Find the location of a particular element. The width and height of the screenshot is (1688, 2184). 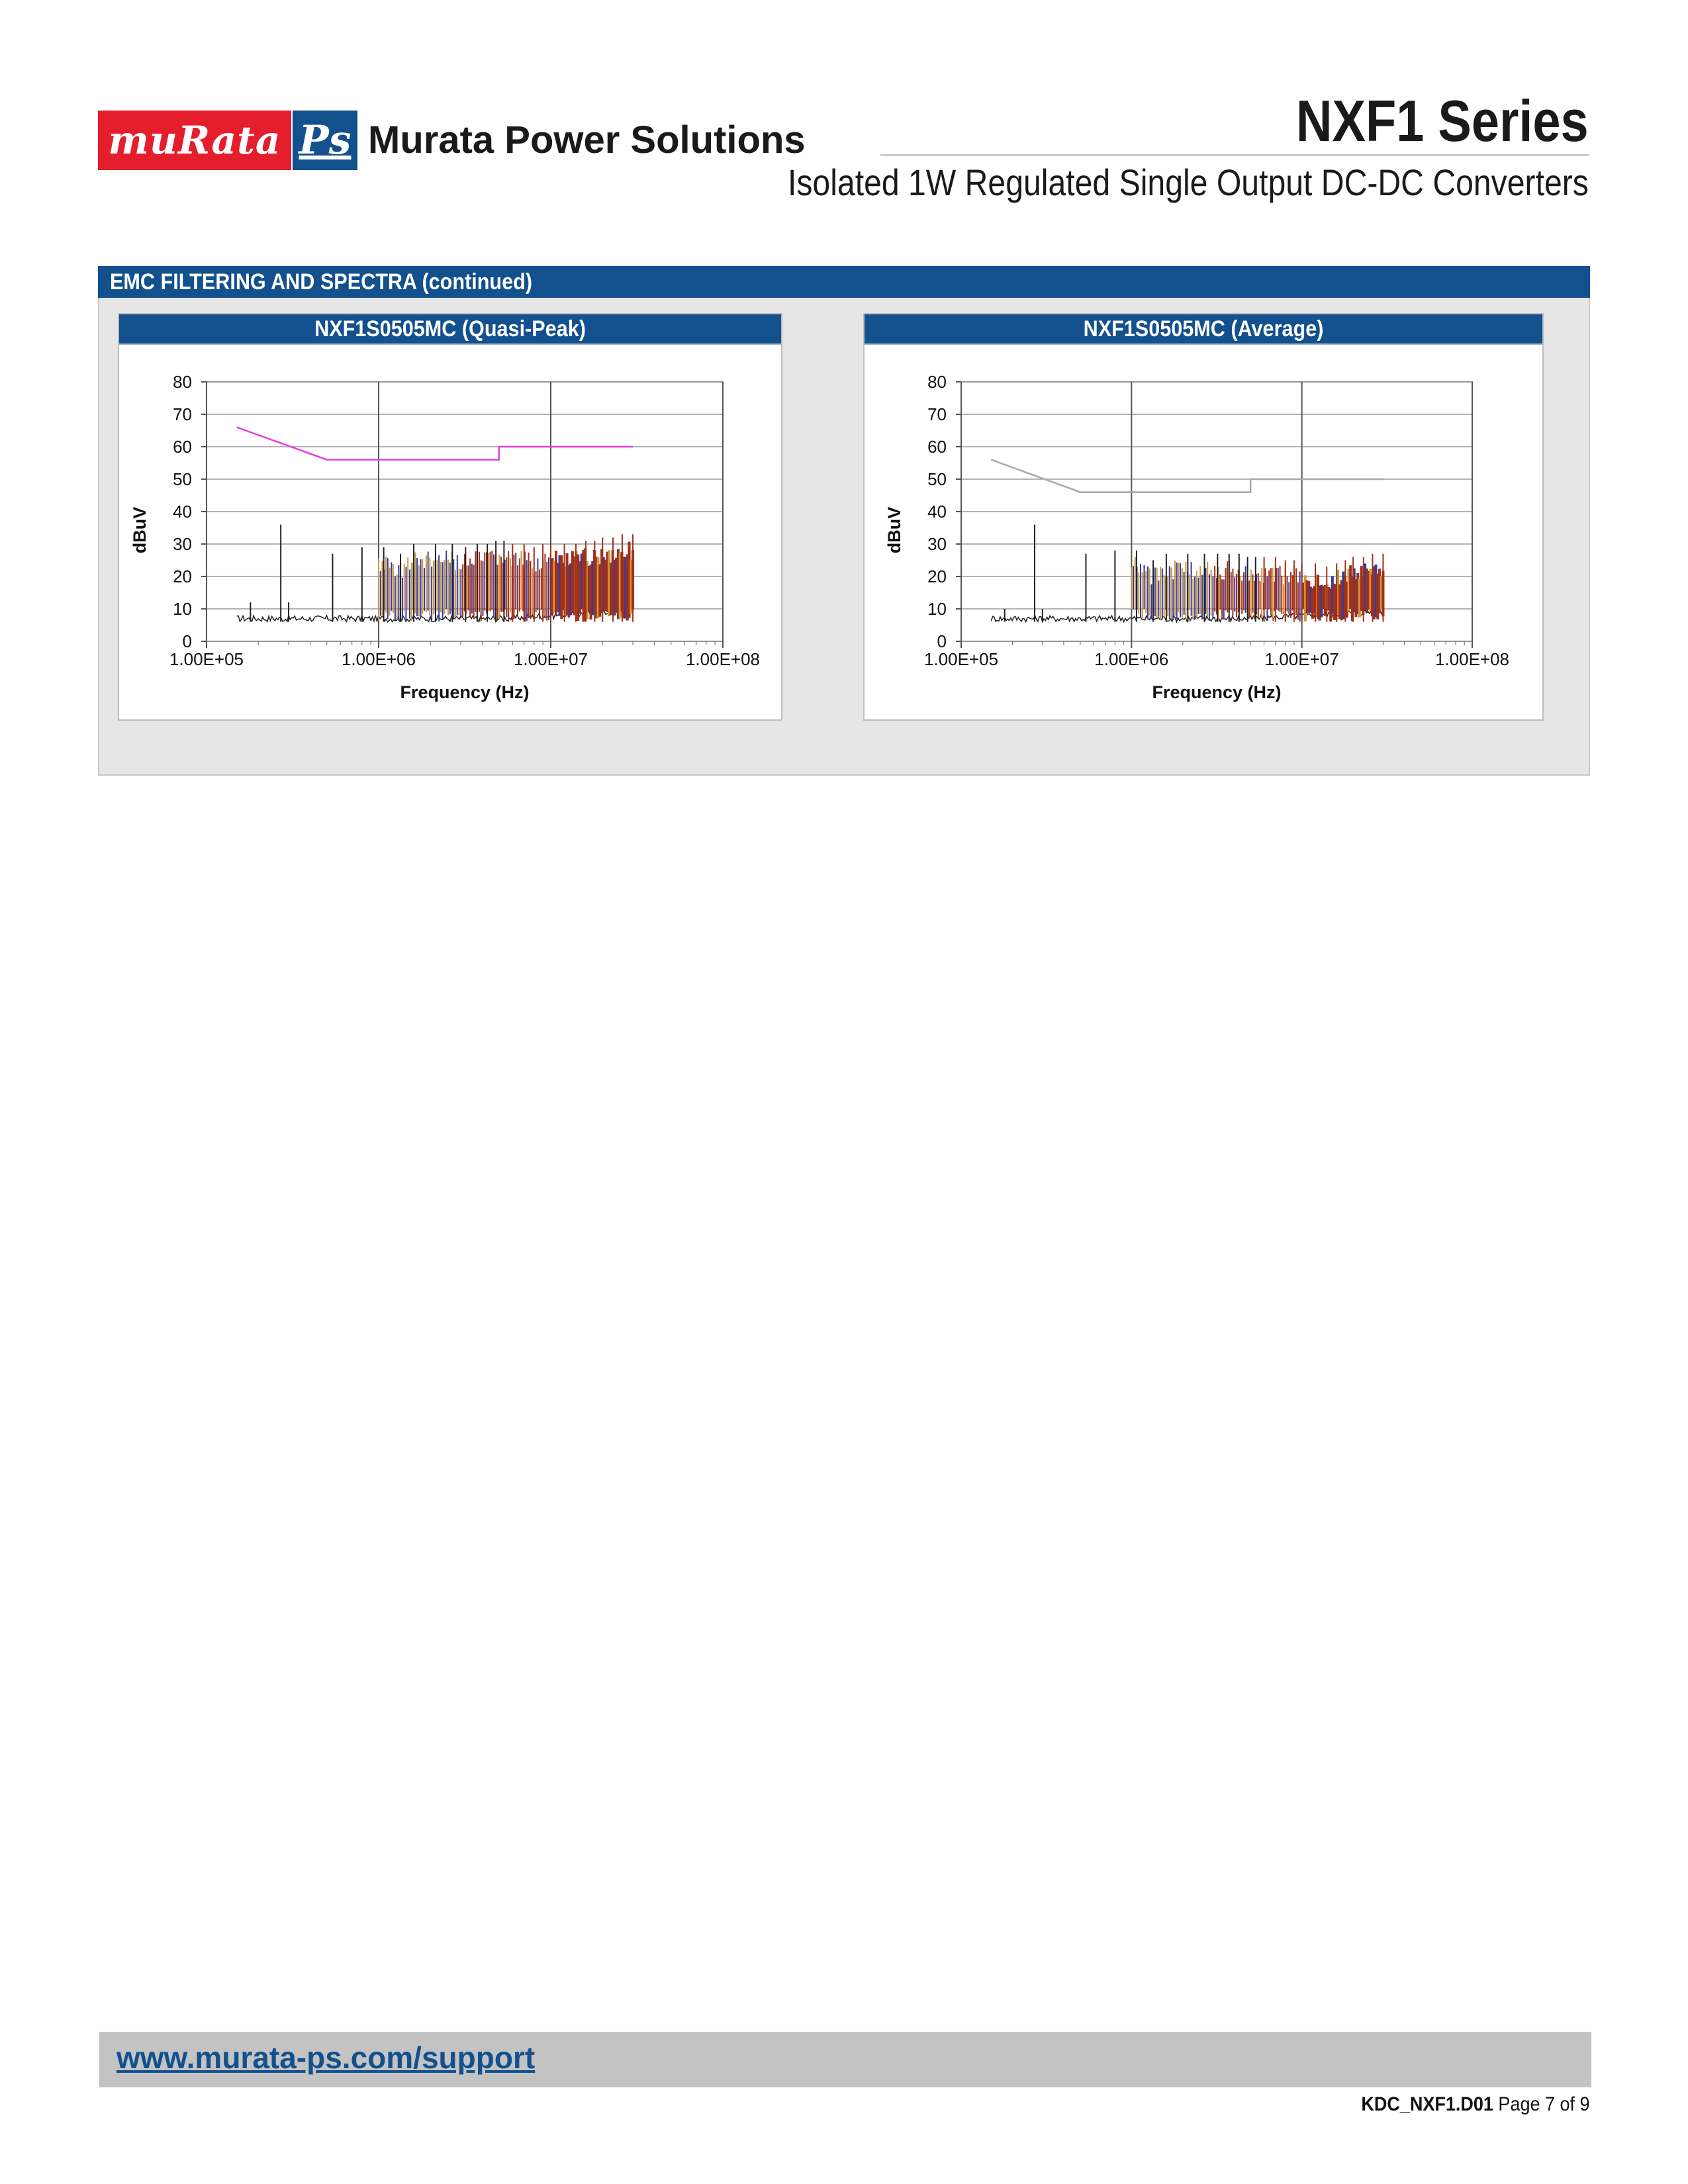

ps-logo-text: Ps is located at coordinates (325, 140).